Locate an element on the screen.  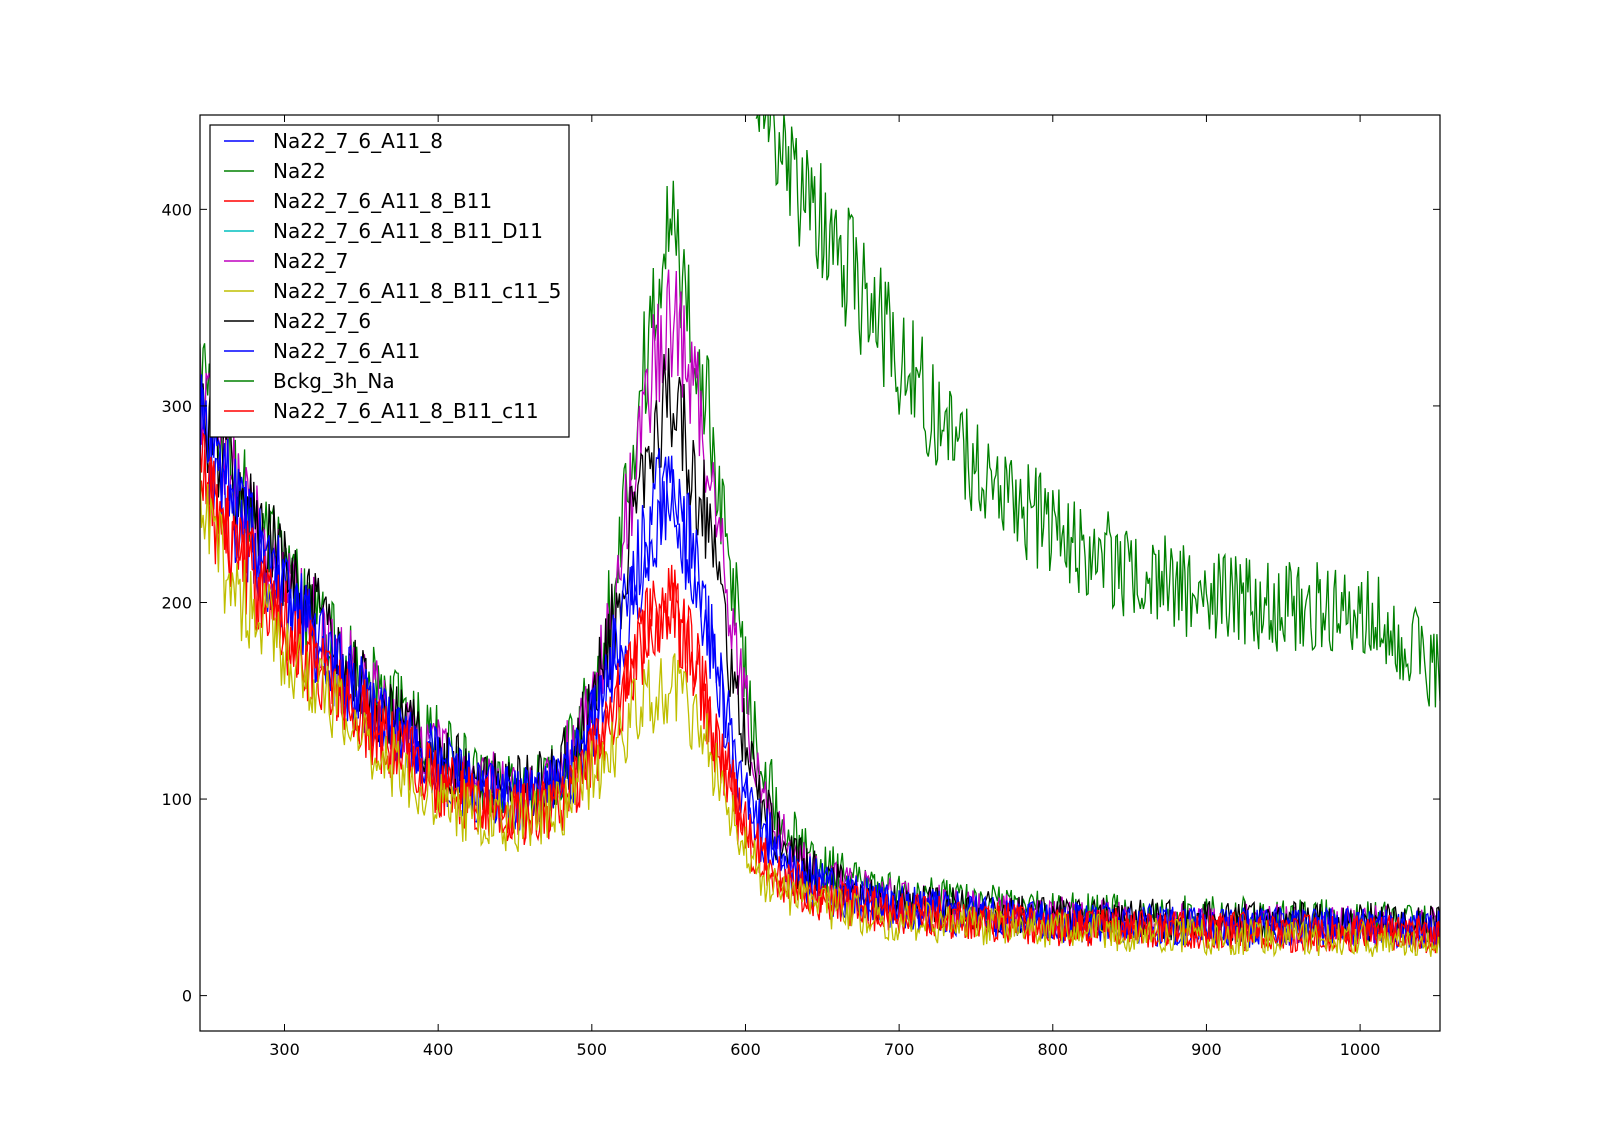
legend-label: Na22_7_6_A11_8_B11_c11_5 is located at coordinates (417, 291).